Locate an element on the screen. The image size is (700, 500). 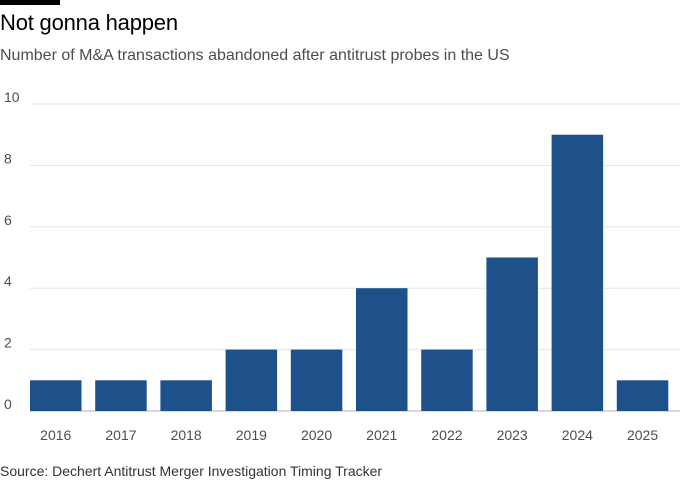
bar-2025 is located at coordinates (642, 395).